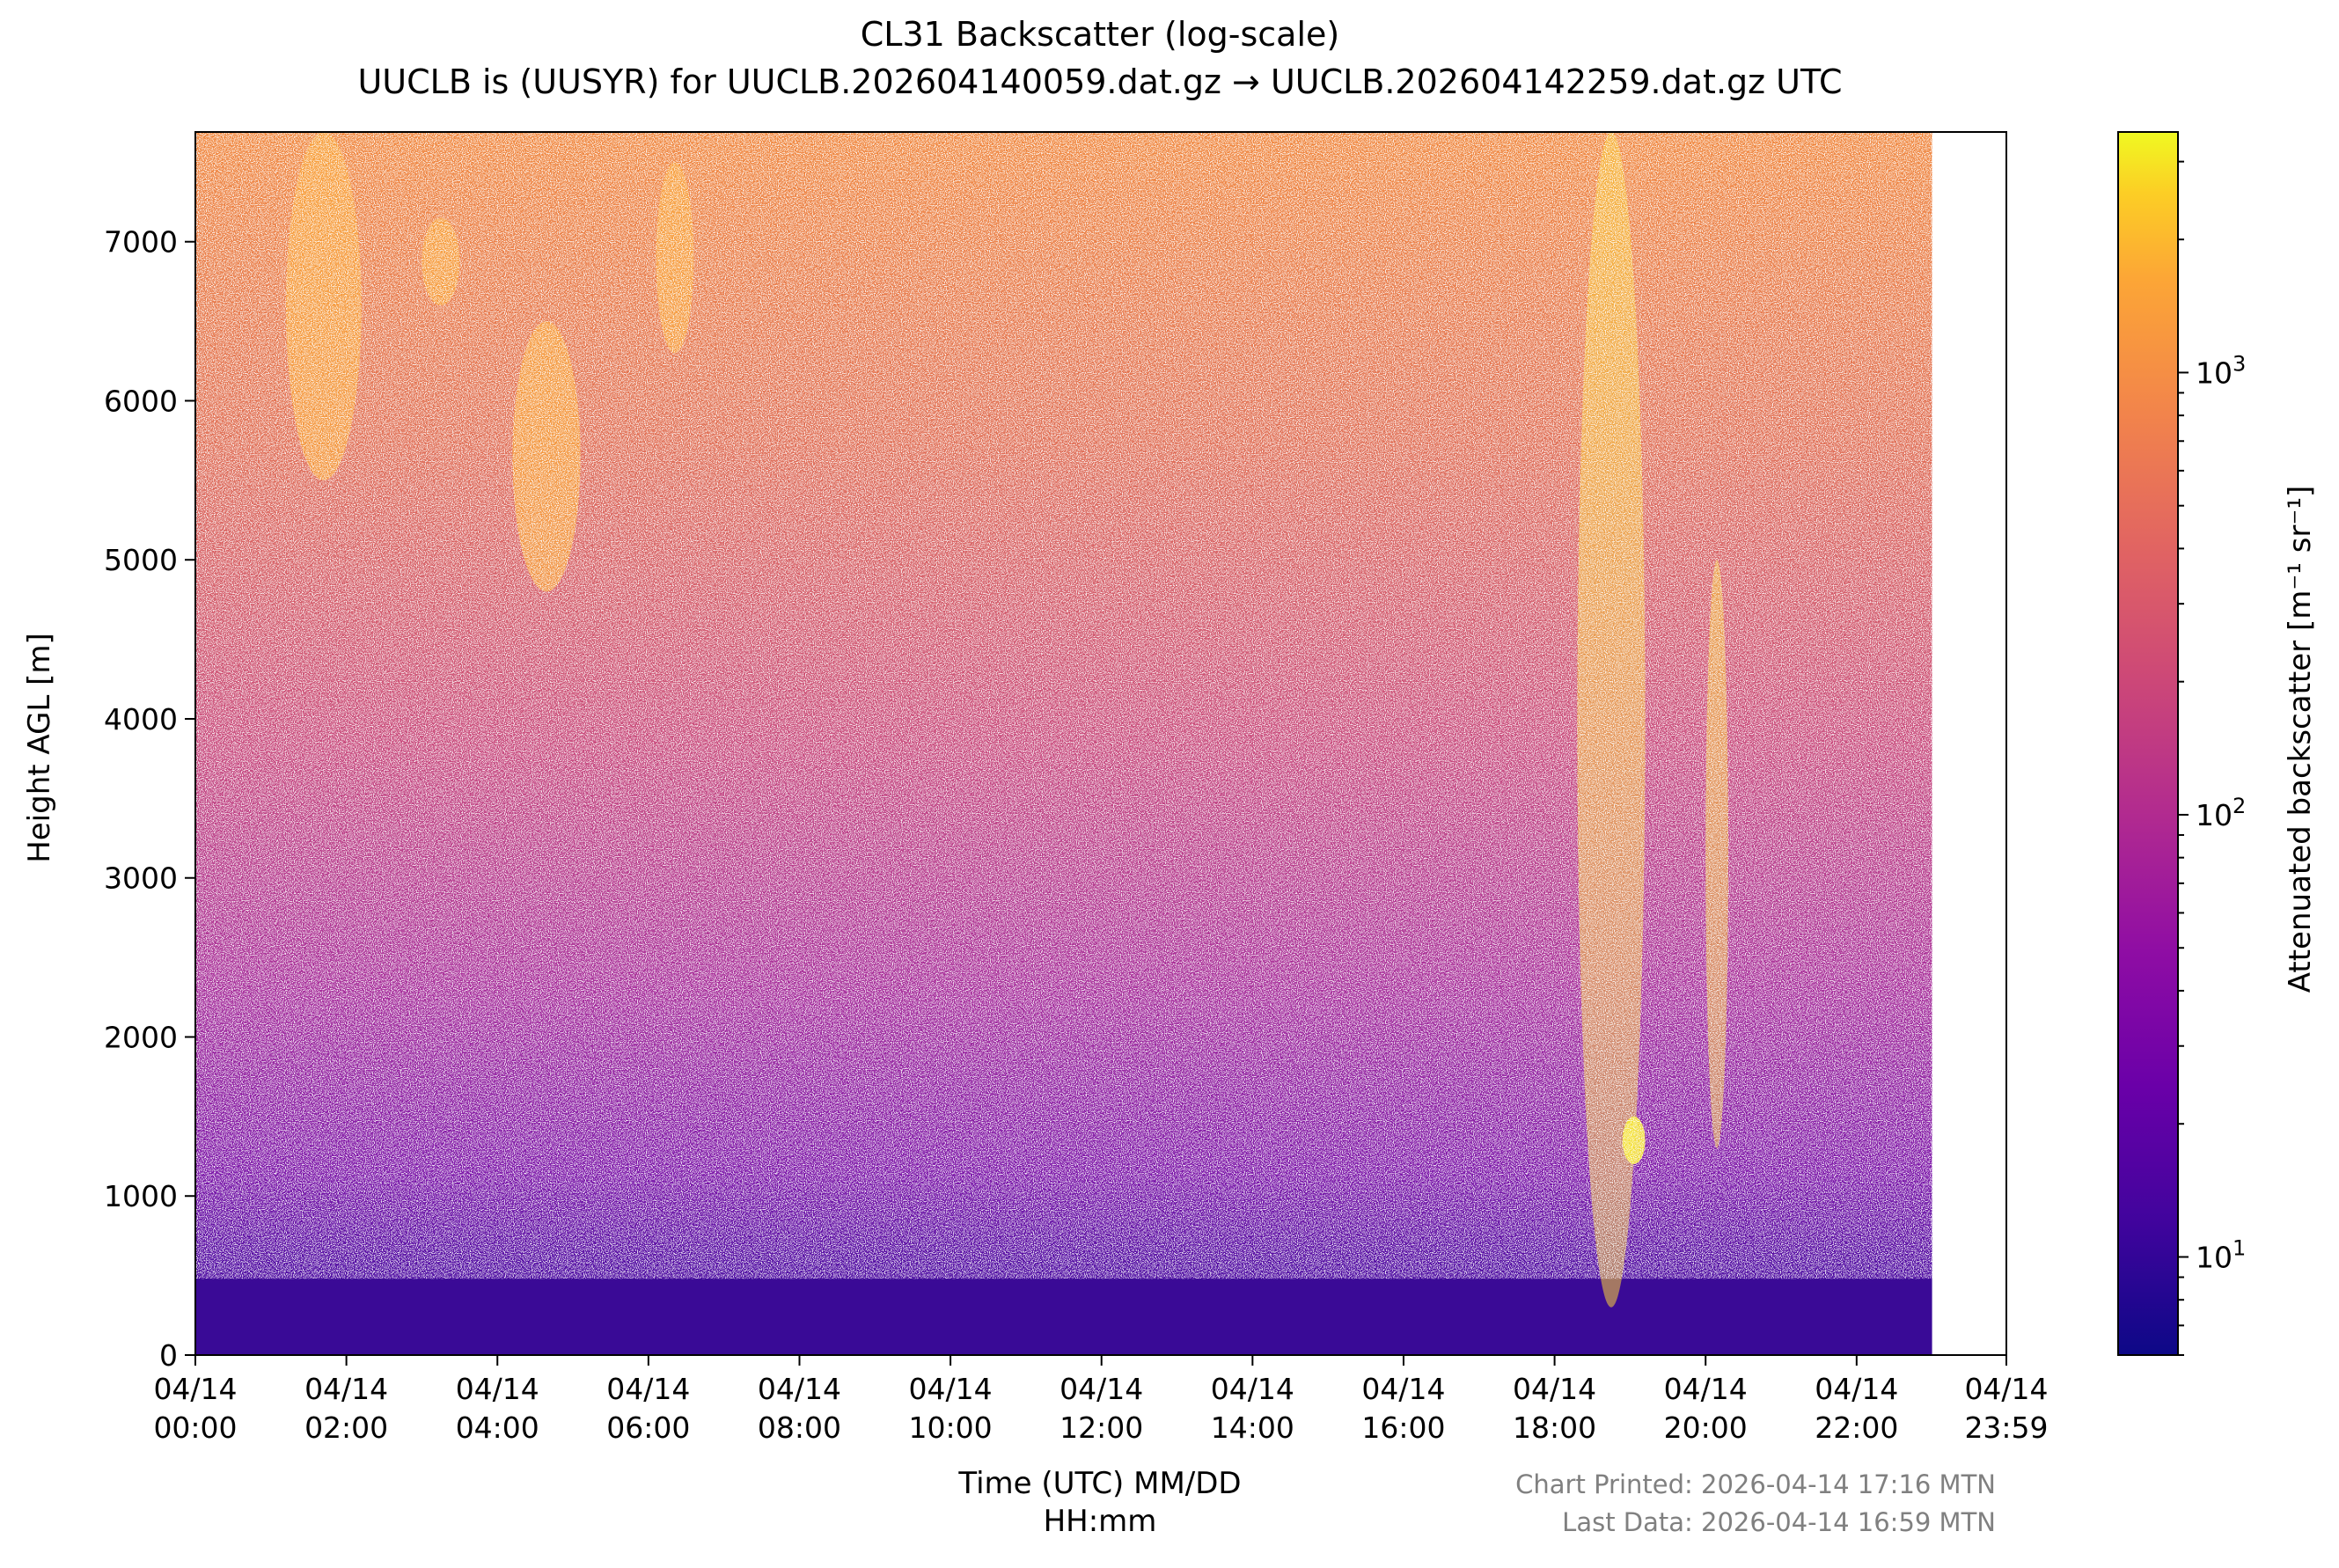 The width and height of the screenshot is (2339, 1568). What do you see at coordinates (141, 243) in the screenshot?
I see `y-tick-label: 7000` at bounding box center [141, 243].